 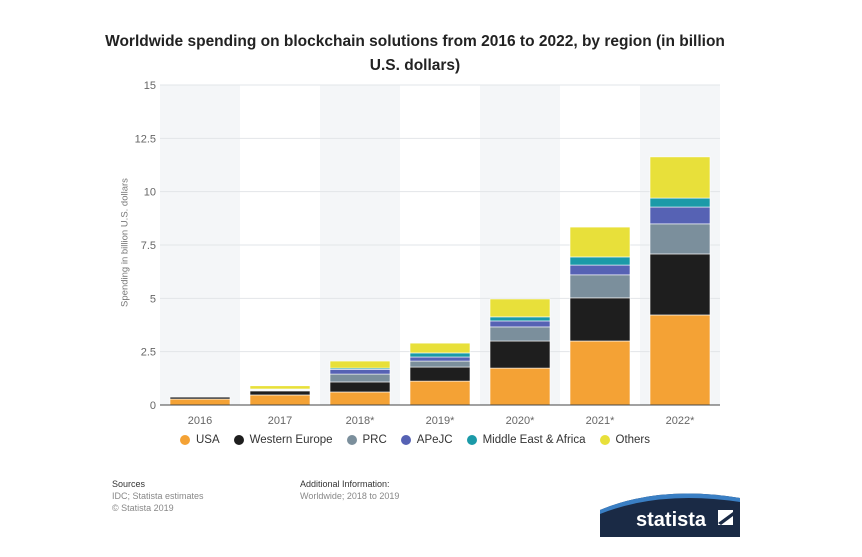 I want to click on legend-item: PRC, so click(x=366, y=440).